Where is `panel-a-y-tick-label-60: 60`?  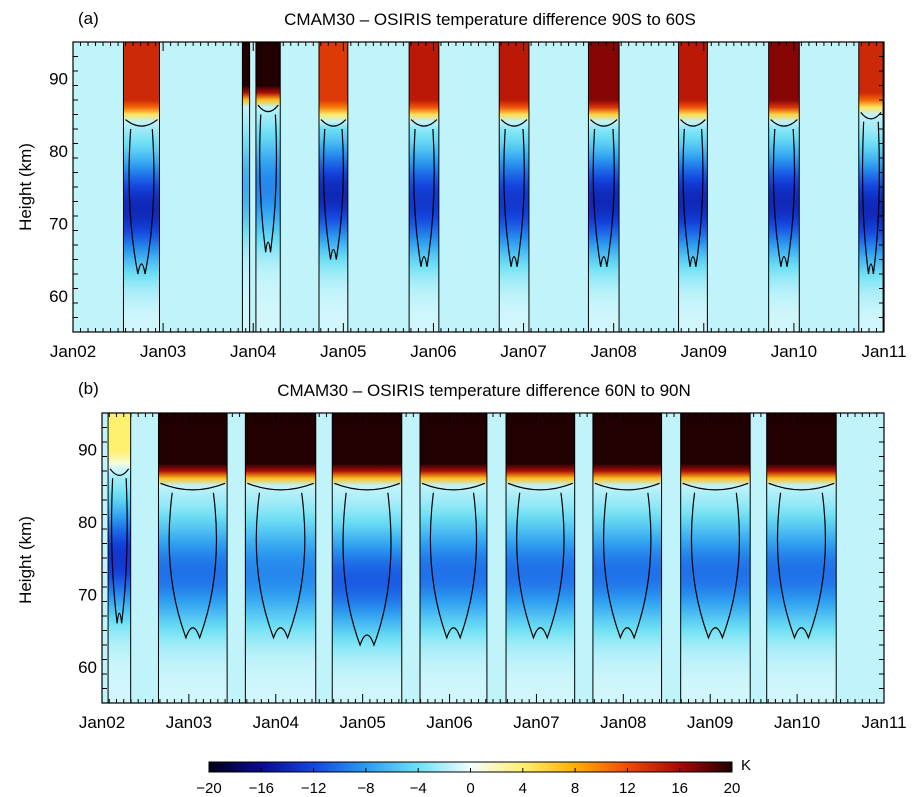
panel-a-y-tick-label-60: 60 is located at coordinates (58, 296).